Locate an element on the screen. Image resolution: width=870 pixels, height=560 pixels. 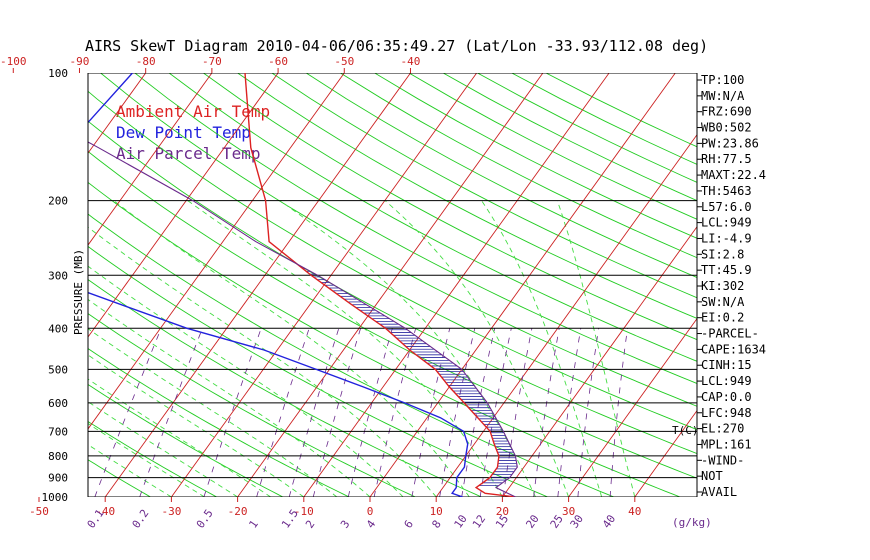
mixing-ratio-tick-label: 12 is located at coordinates (479, 521).